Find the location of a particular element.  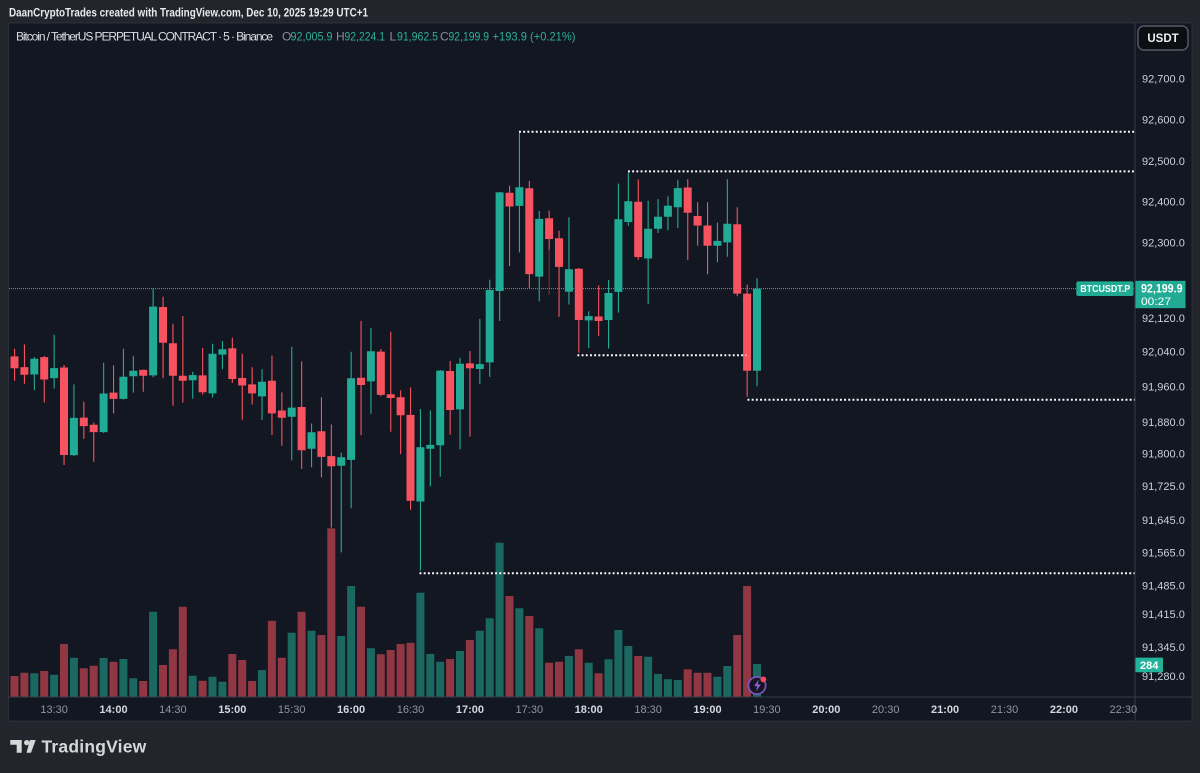

svg-text: 91,415.0 is located at coordinates (1163, 615).